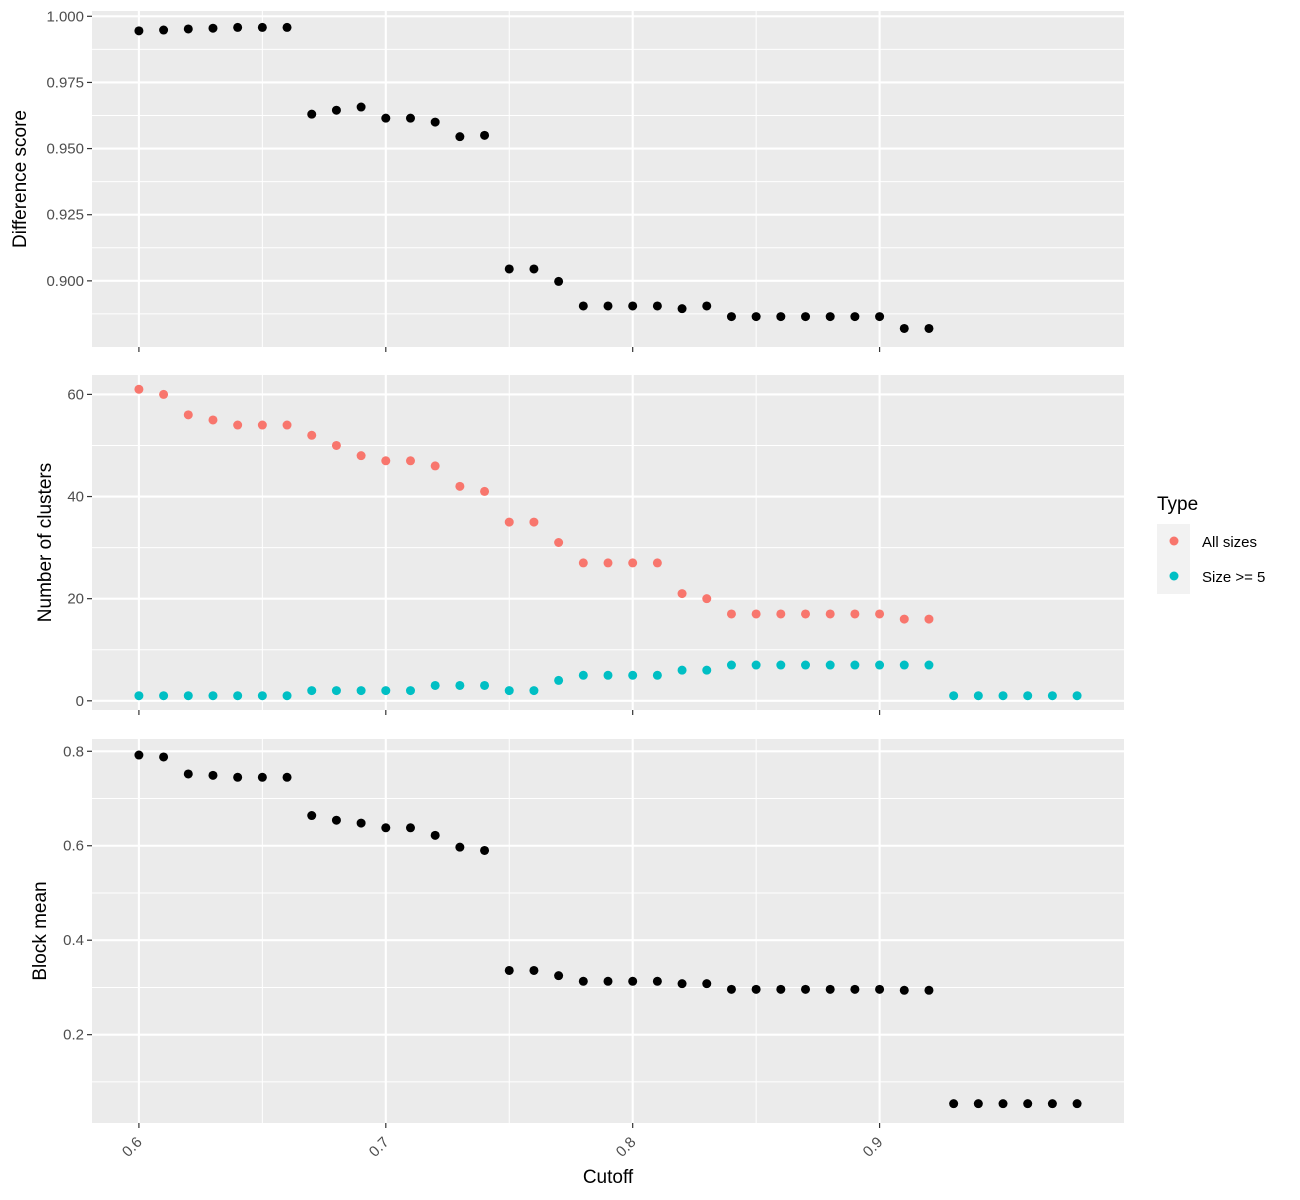 The width and height of the screenshot is (1300, 1200). What do you see at coordinates (1173, 559) in the screenshot?
I see `legend-key-background` at bounding box center [1173, 559].